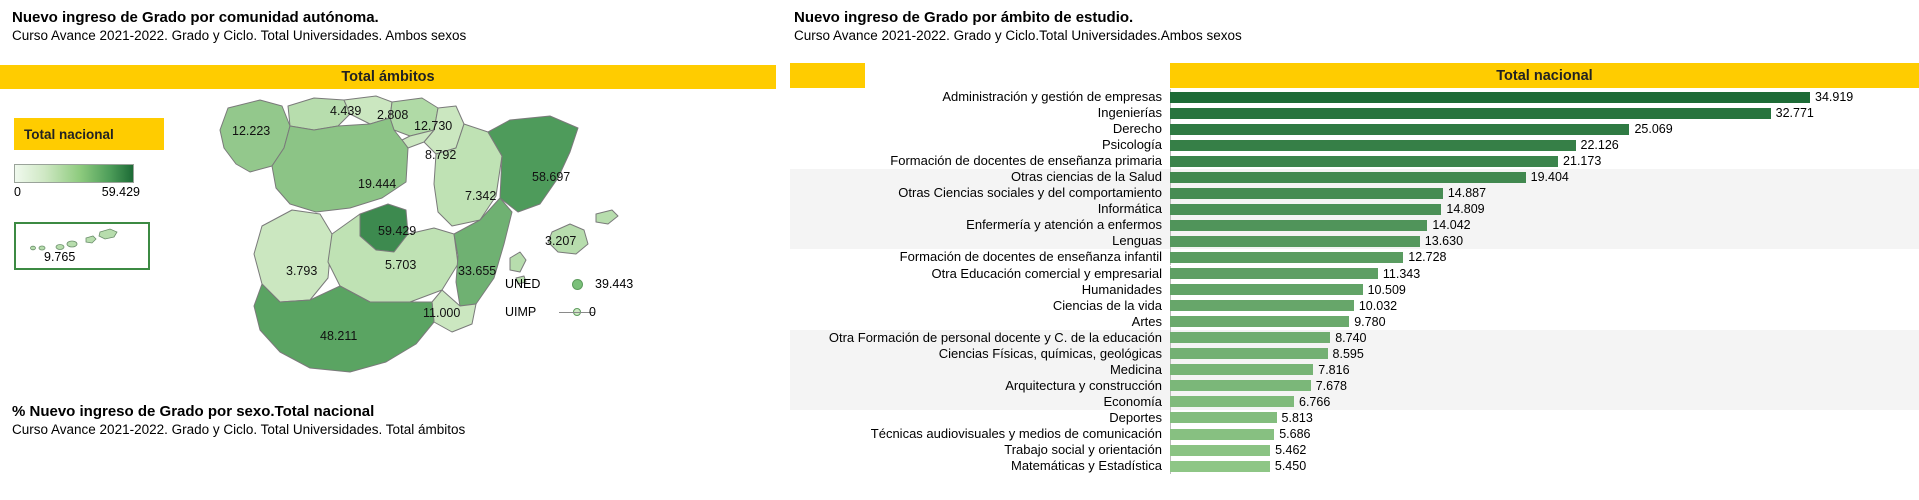  What do you see at coordinates (1544, 289) in the screenshot?
I see `bar-track: 10.509` at bounding box center [1544, 289].